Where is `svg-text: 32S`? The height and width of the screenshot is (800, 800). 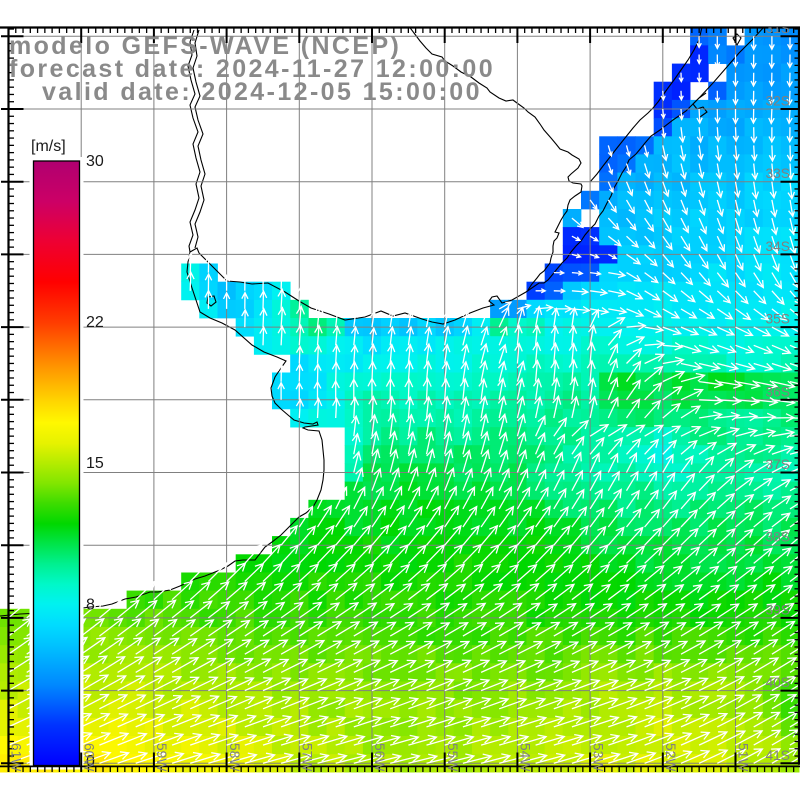
svg-text: 32S is located at coordinates (777, 101).